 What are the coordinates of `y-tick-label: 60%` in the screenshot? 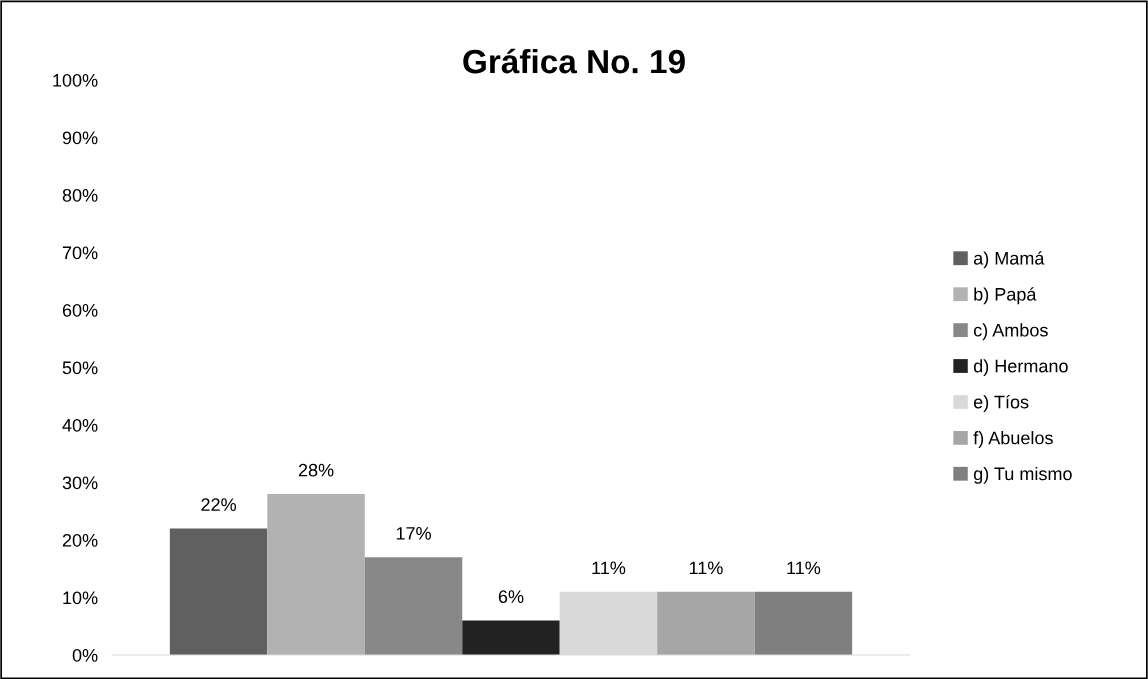 It's located at (80, 310).